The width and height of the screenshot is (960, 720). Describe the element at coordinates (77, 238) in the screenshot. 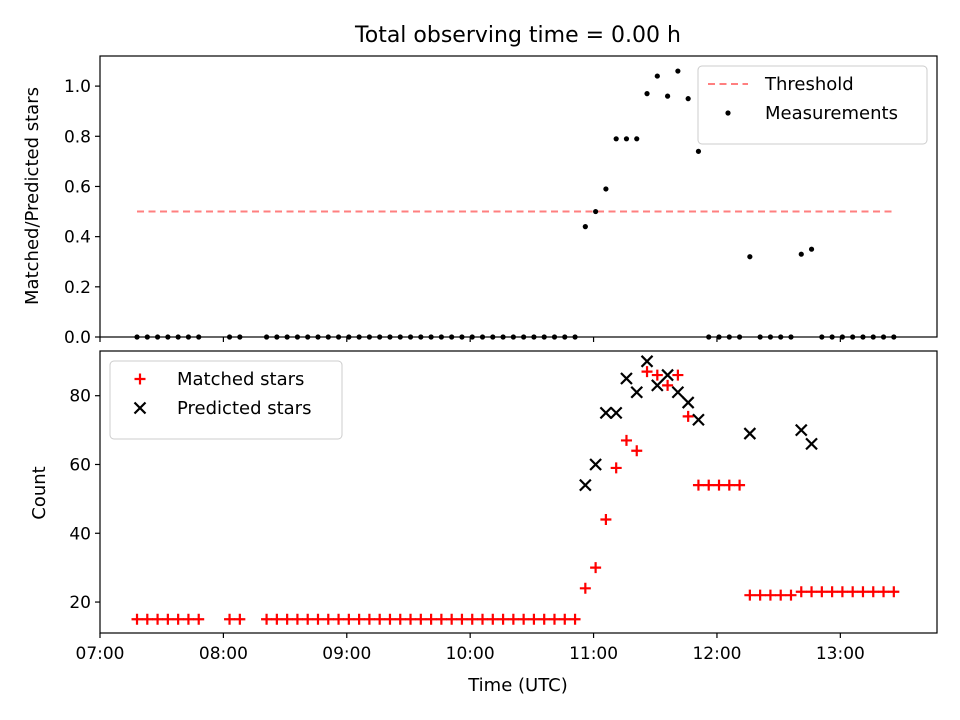

I see `y-tick-label: 0.4` at that location.